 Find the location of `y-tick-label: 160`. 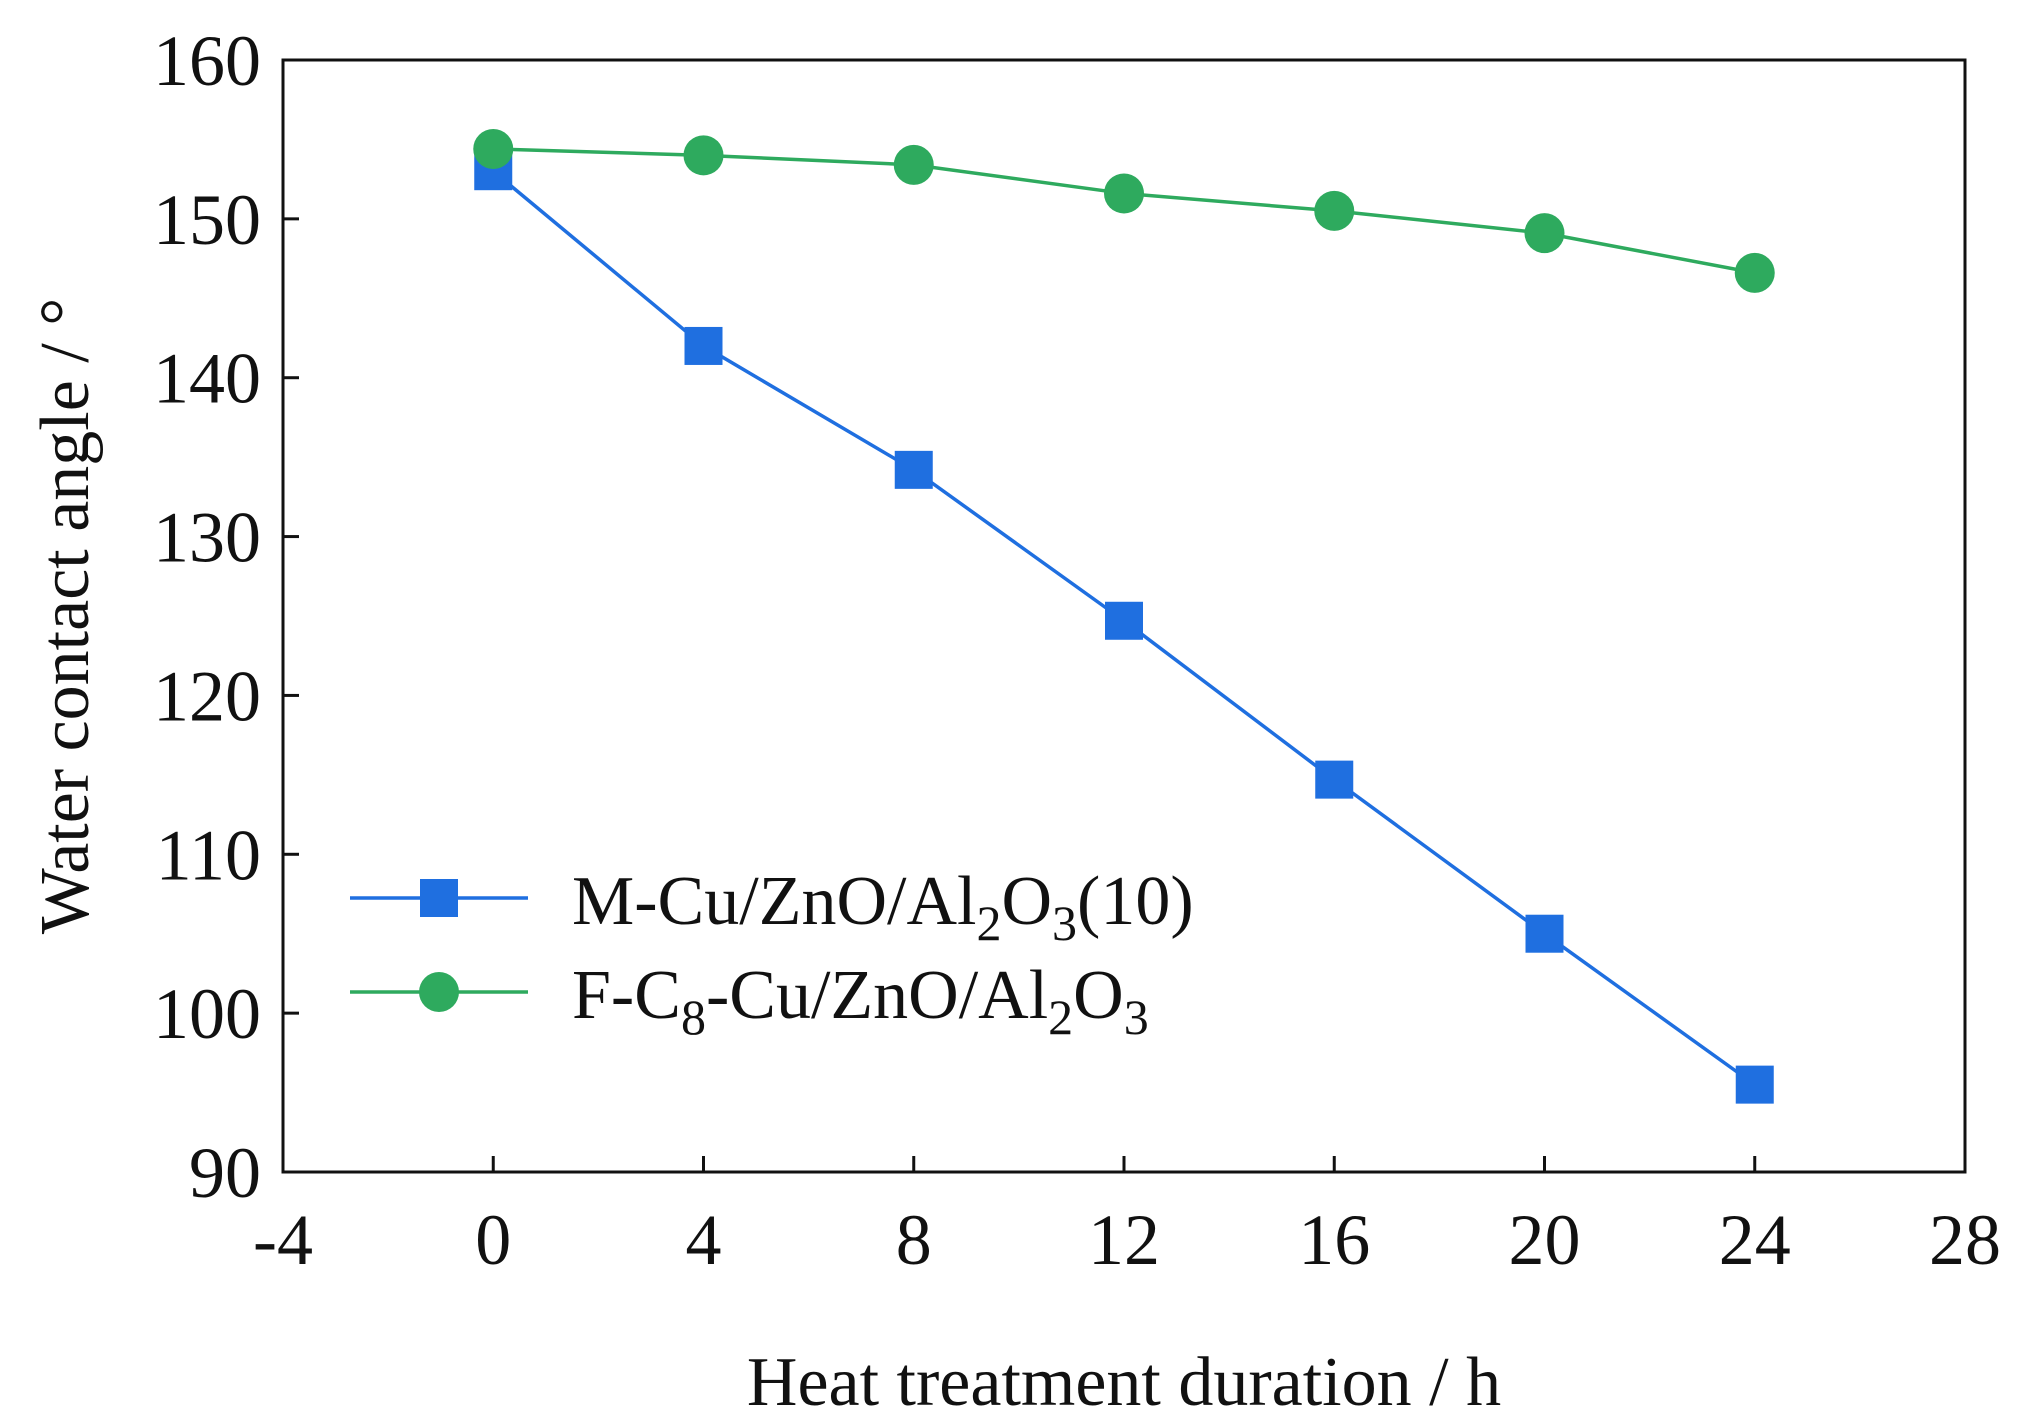

y-tick-label: 160 is located at coordinates (207, 61).